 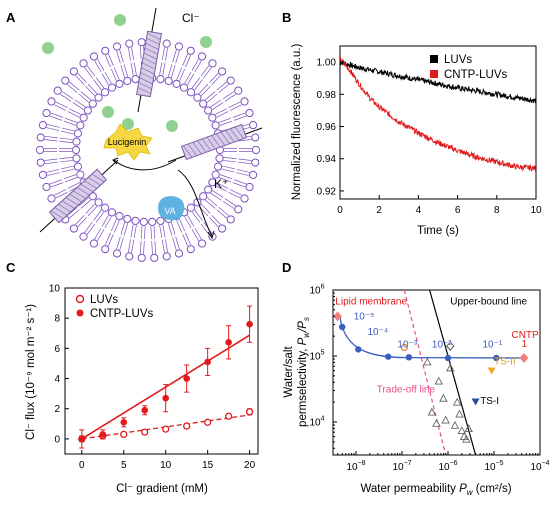 I want to click on y-tick-label-d: 104, so click(x=316, y=422).